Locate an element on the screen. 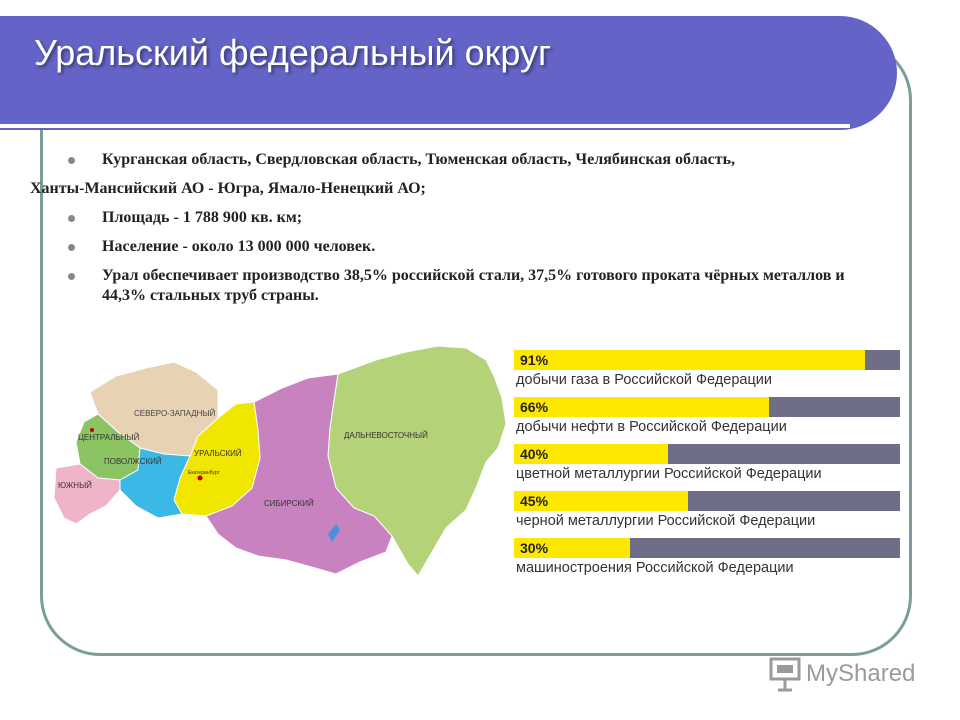 Image resolution: width=960 pixels, height=720 pixels. stat-percent: 91% is located at coordinates (534, 360).